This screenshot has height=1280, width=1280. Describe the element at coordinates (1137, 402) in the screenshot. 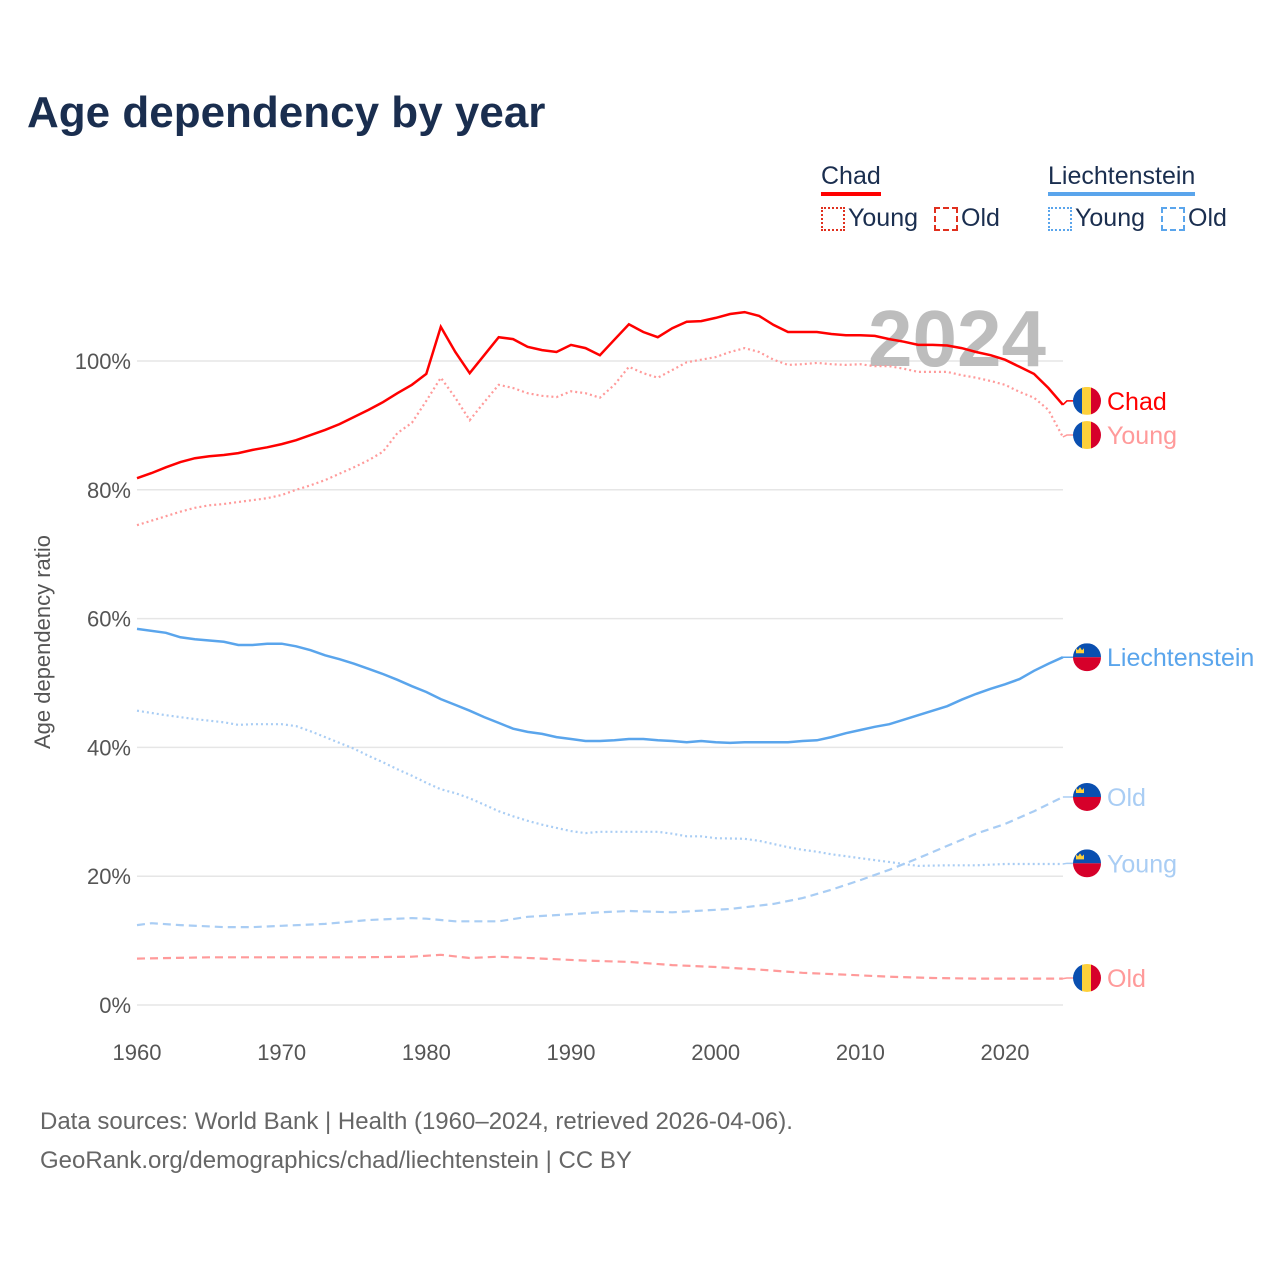

I see `end-label: Chad` at that location.